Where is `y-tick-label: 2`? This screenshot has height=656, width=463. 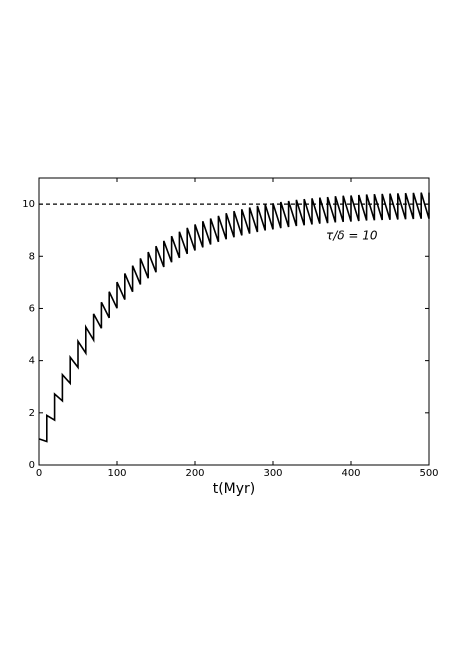 y-tick-label: 2 is located at coordinates (32, 413).